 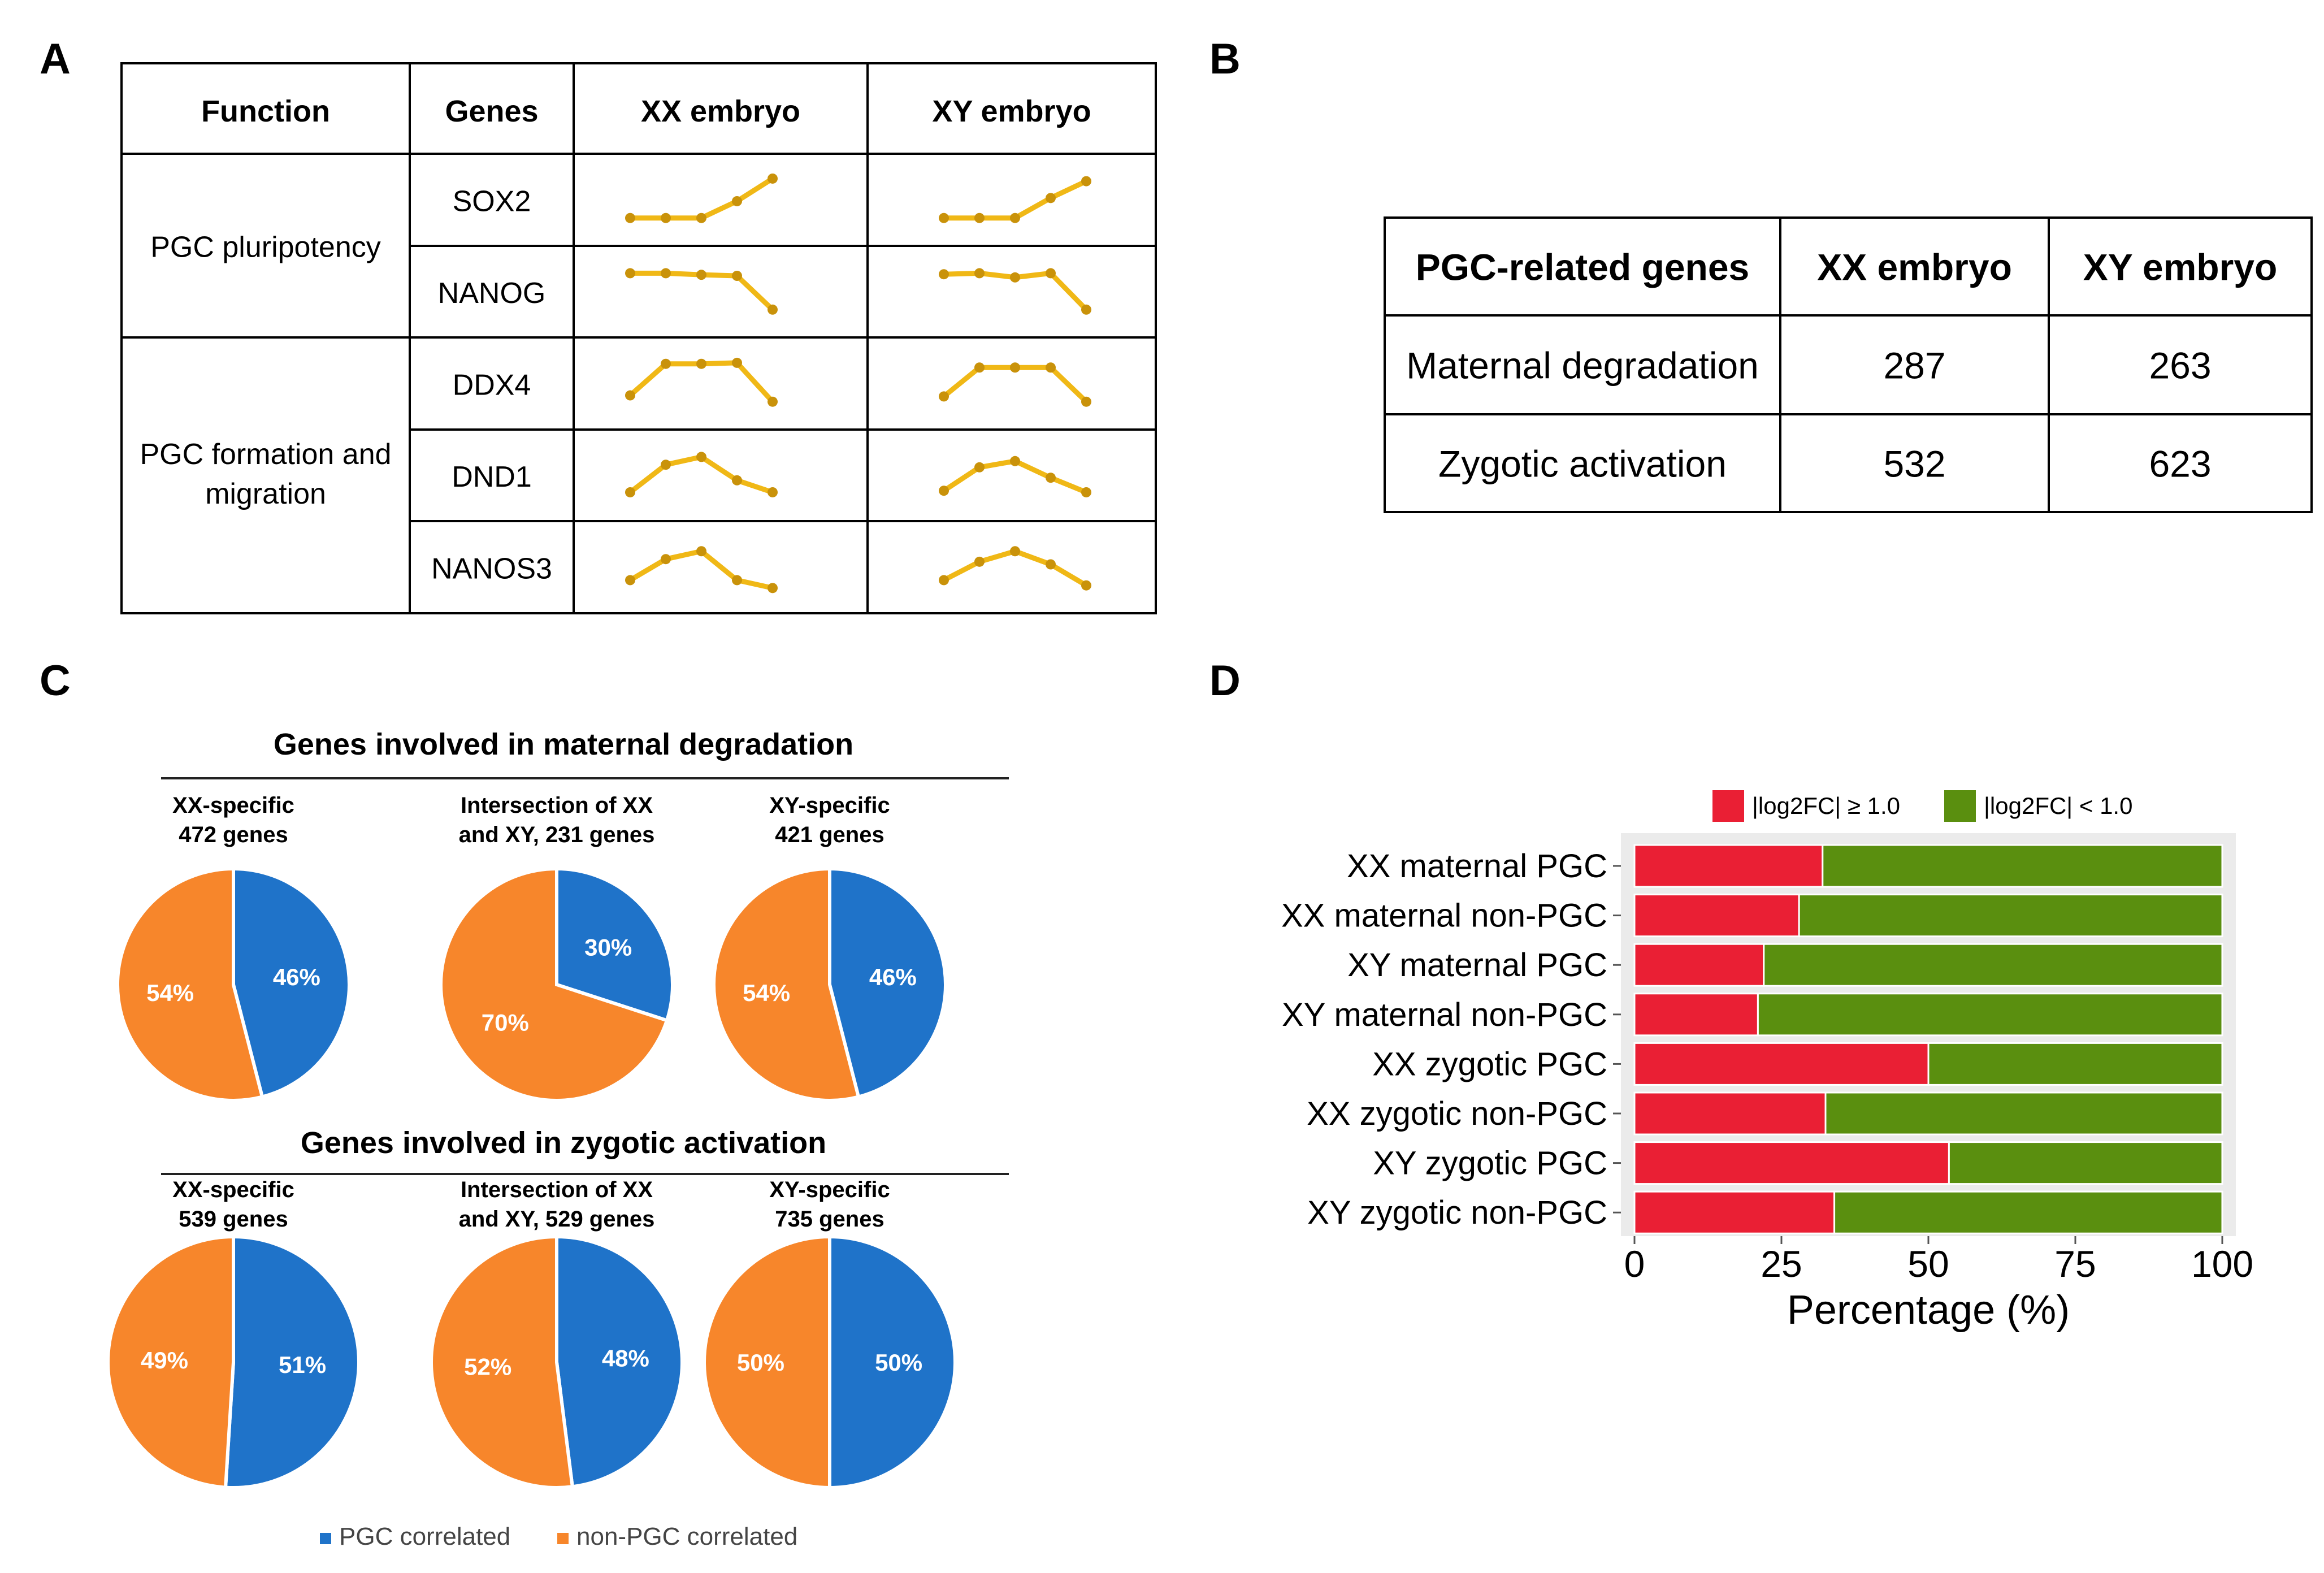 I want to click on table-a-header: Function, so click(x=265, y=111).